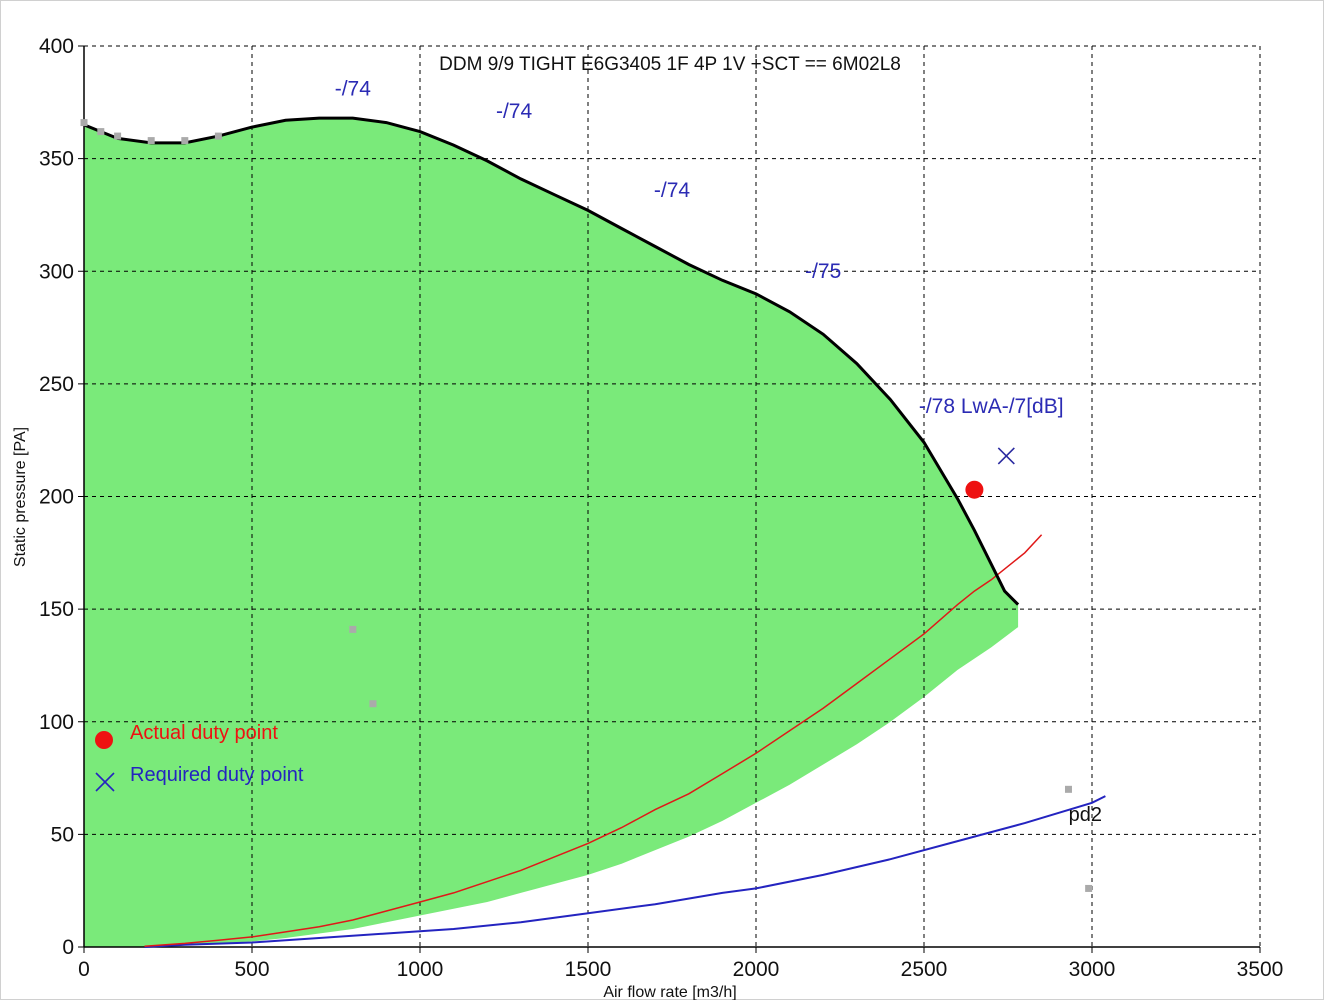 Image resolution: width=1324 pixels, height=1000 pixels. Describe the element at coordinates (420, 969) in the screenshot. I see `x-tick-label: 1000` at that location.